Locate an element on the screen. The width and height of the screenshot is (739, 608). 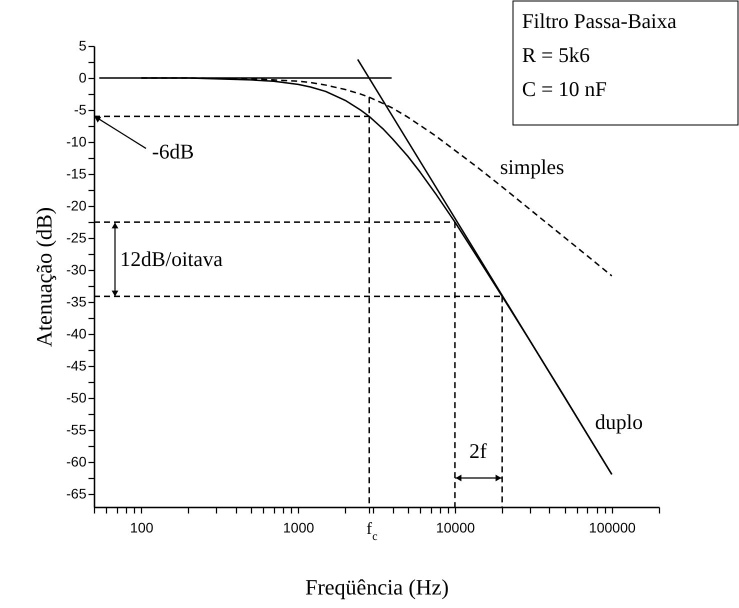
y-tick-label: 5 is located at coordinates (82, 46).